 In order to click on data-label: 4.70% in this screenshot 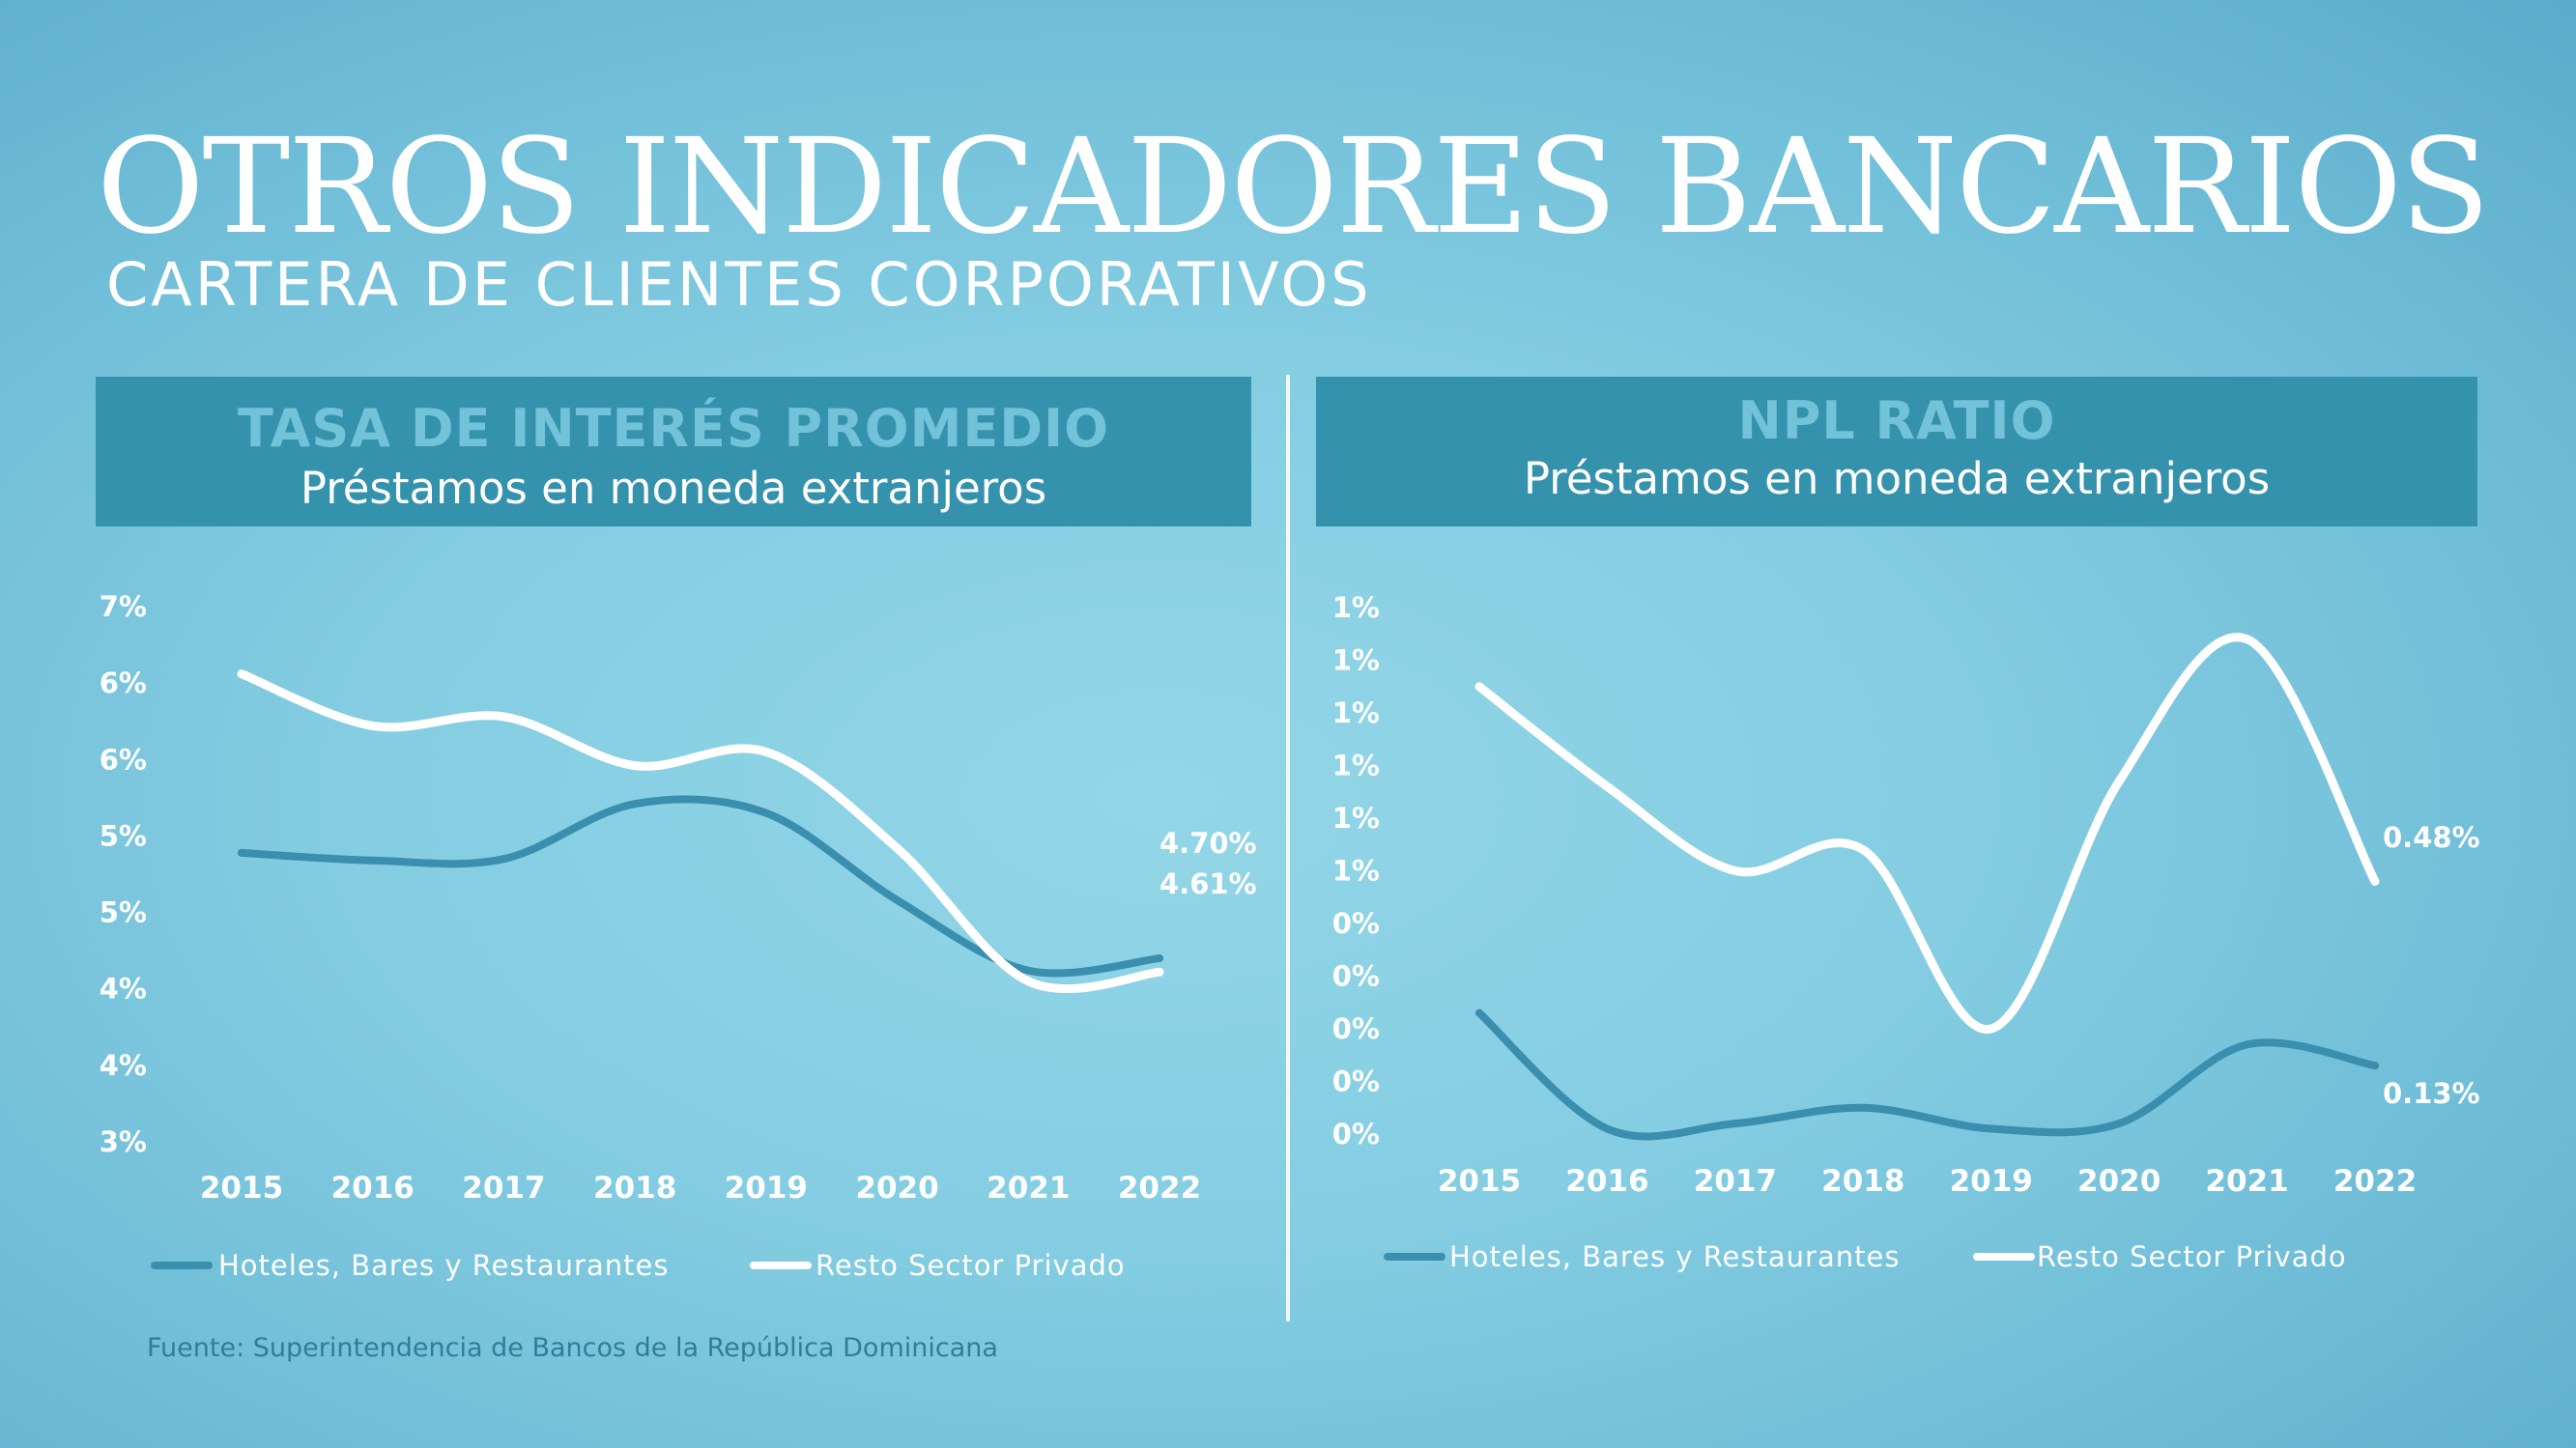, I will do `click(1208, 843)`.